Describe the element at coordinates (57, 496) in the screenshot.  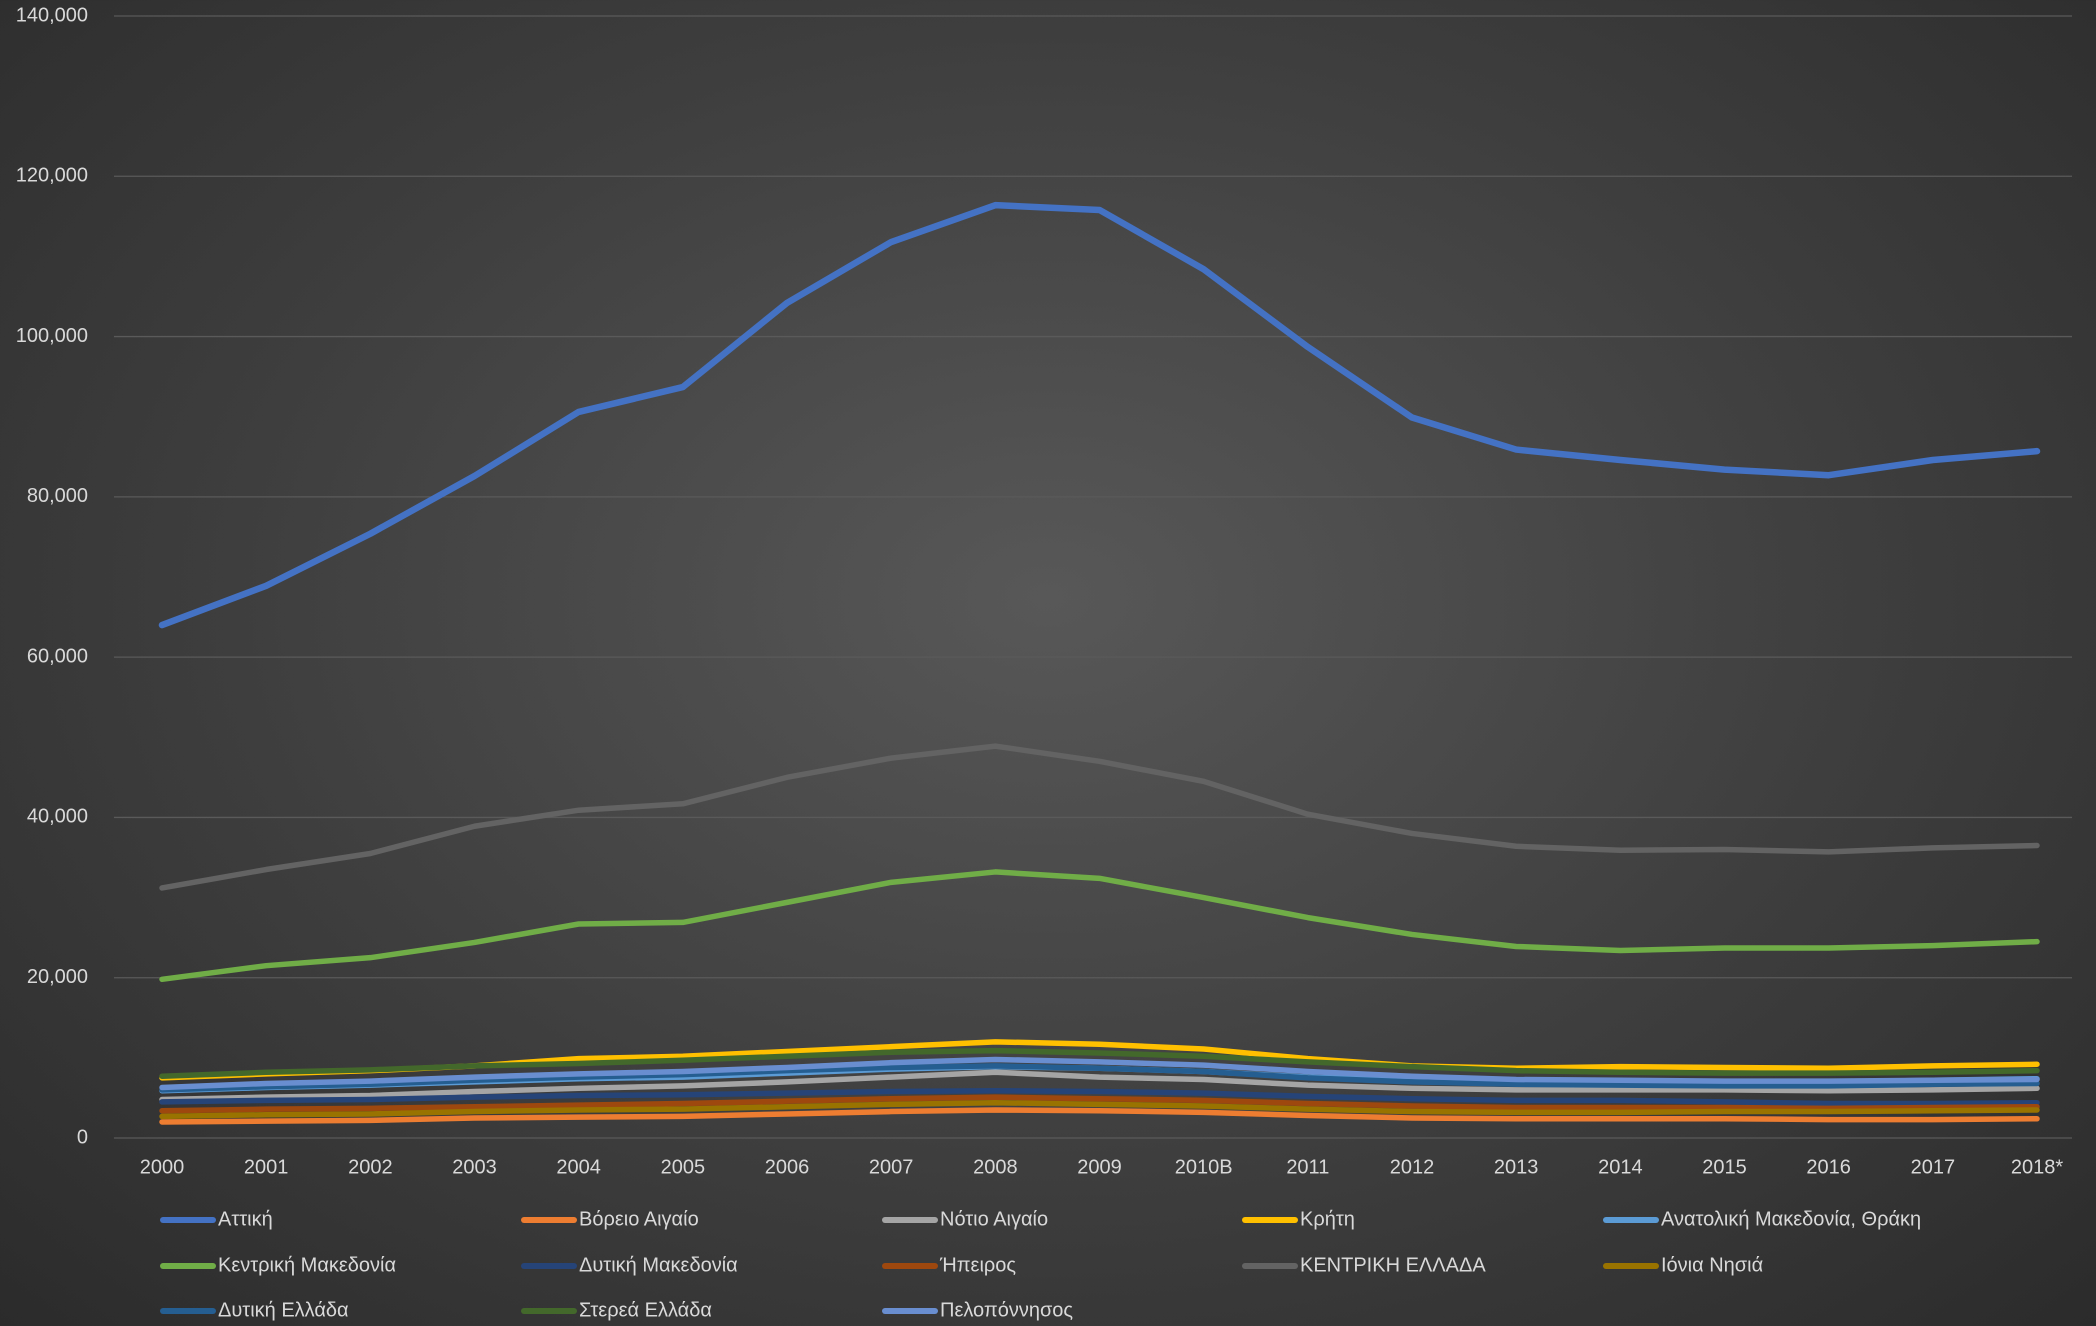
I see `y-tick-label: 80,000` at that location.